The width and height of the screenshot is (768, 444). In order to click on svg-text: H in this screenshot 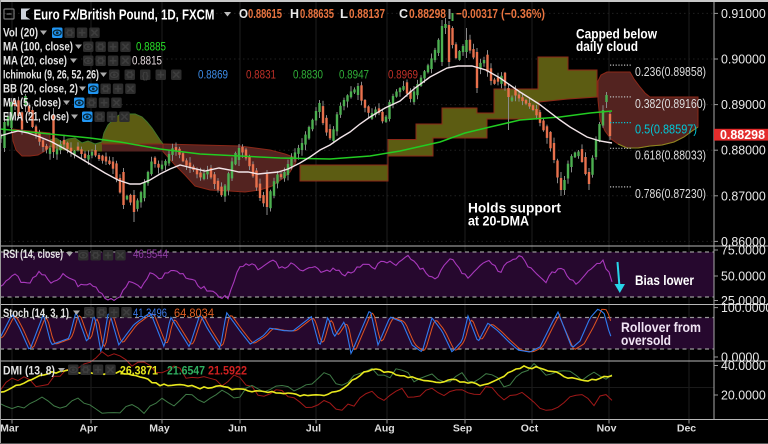, I will do `click(294, 13)`.